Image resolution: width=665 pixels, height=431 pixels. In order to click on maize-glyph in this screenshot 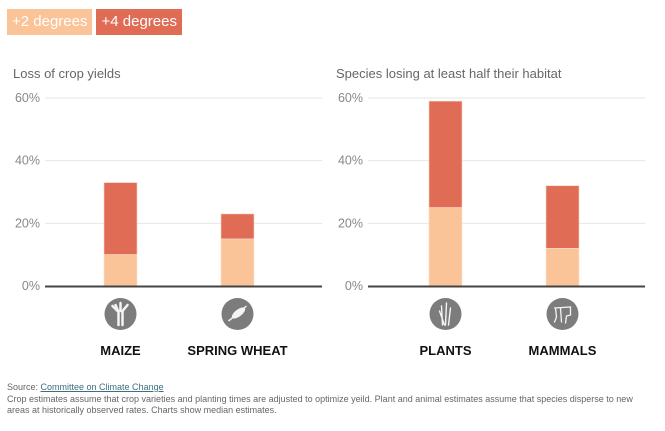, I will do `click(120, 314)`.